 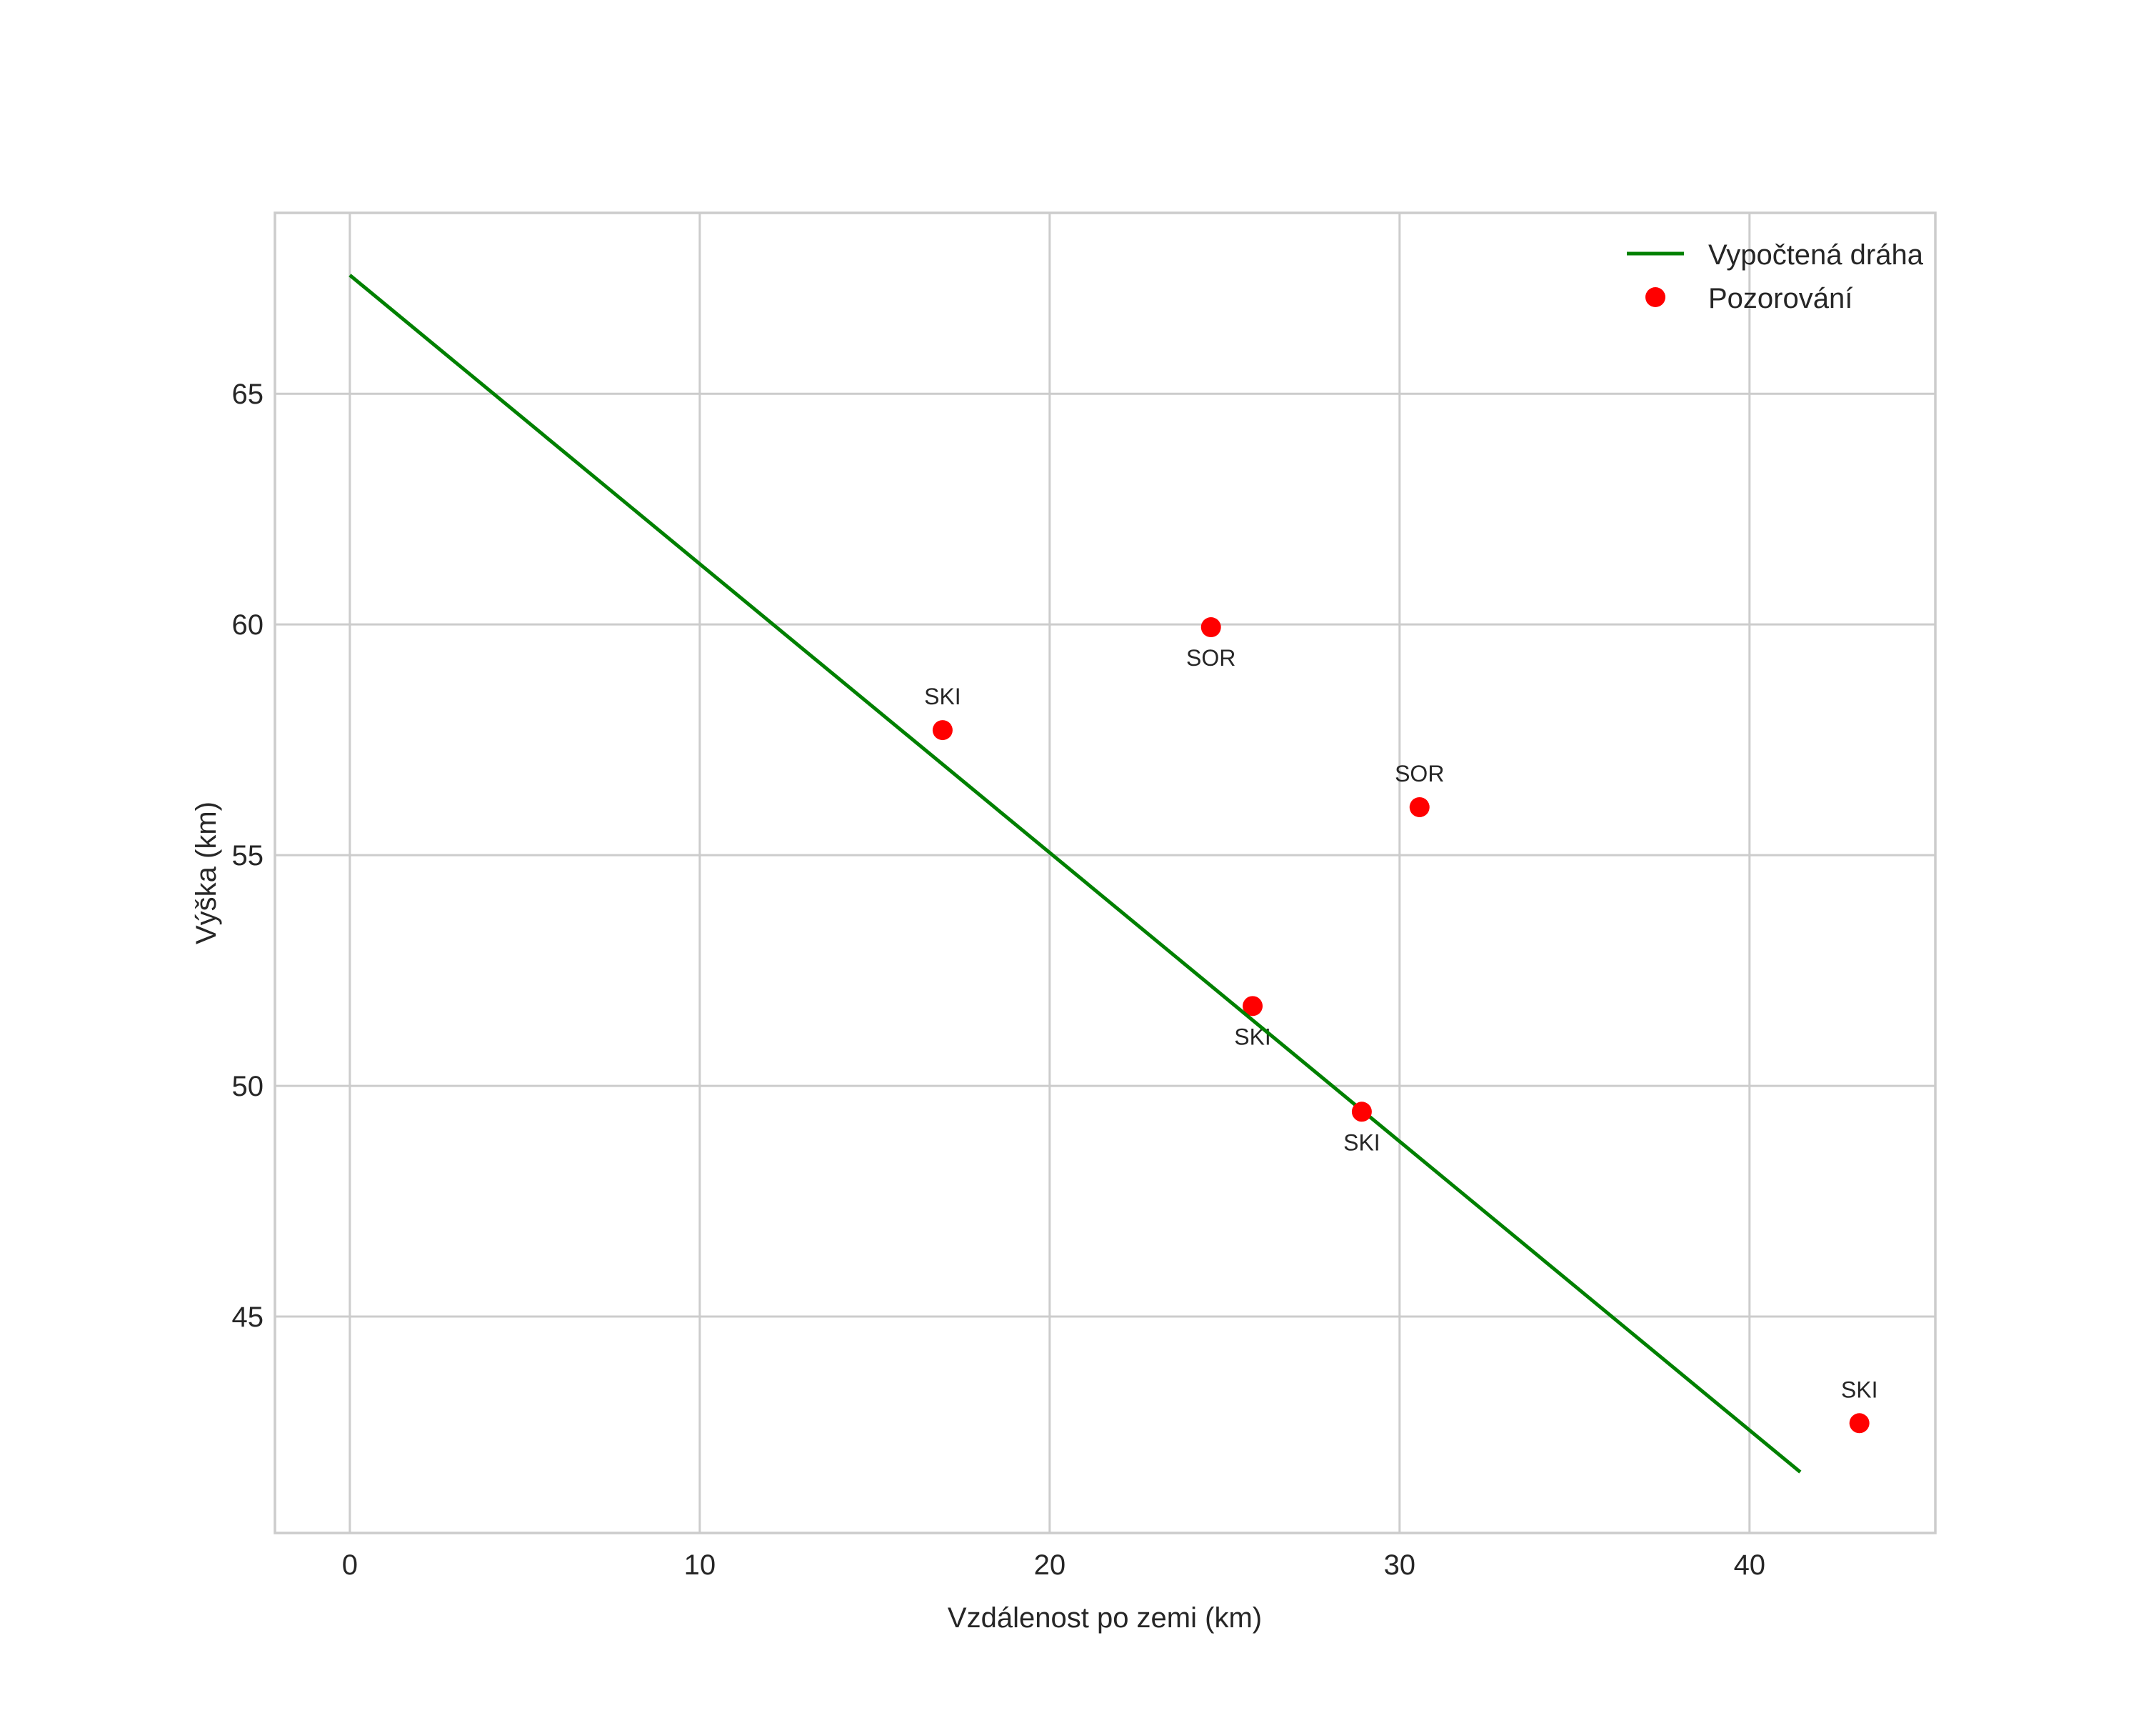 I want to click on legend: Vypočtená dráha Pozorování, so click(x=1776, y=276).